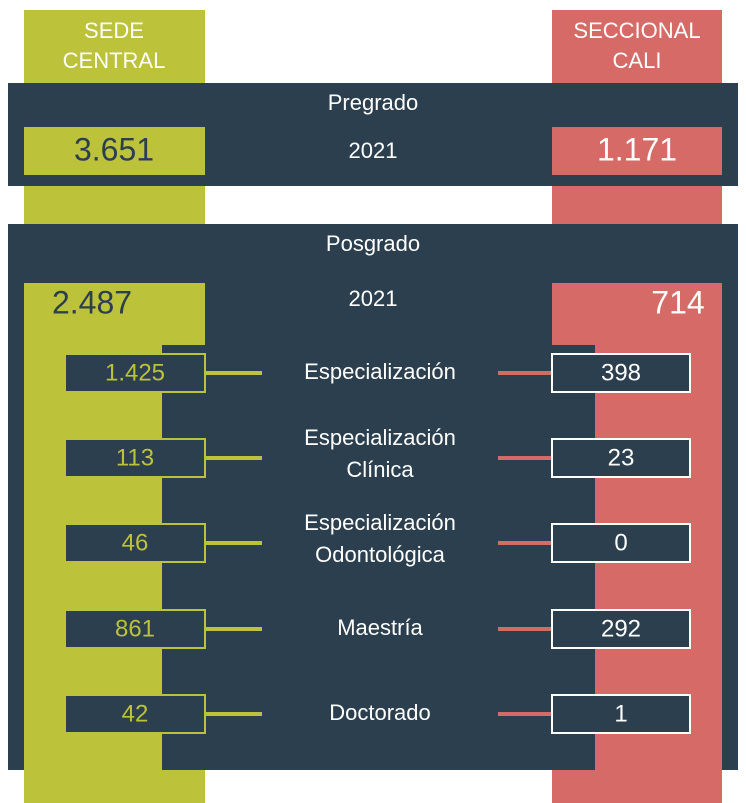  I want to click on left-value: 1.425, so click(135, 372).